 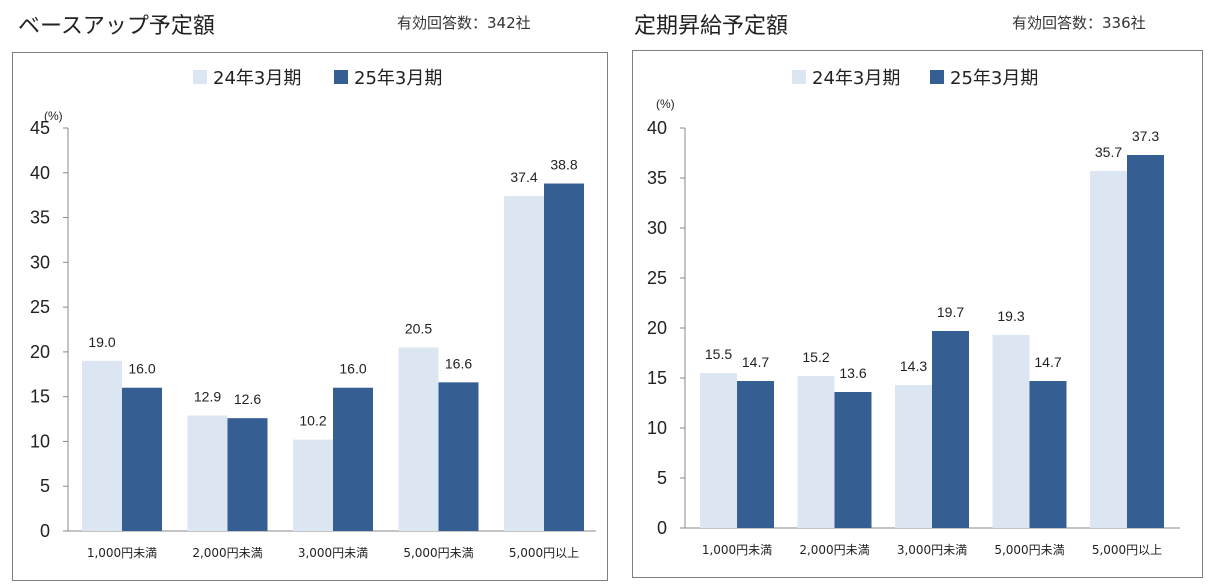 What do you see at coordinates (247, 474) in the screenshot?
I see `bar-base-up-s1-c1` at bounding box center [247, 474].